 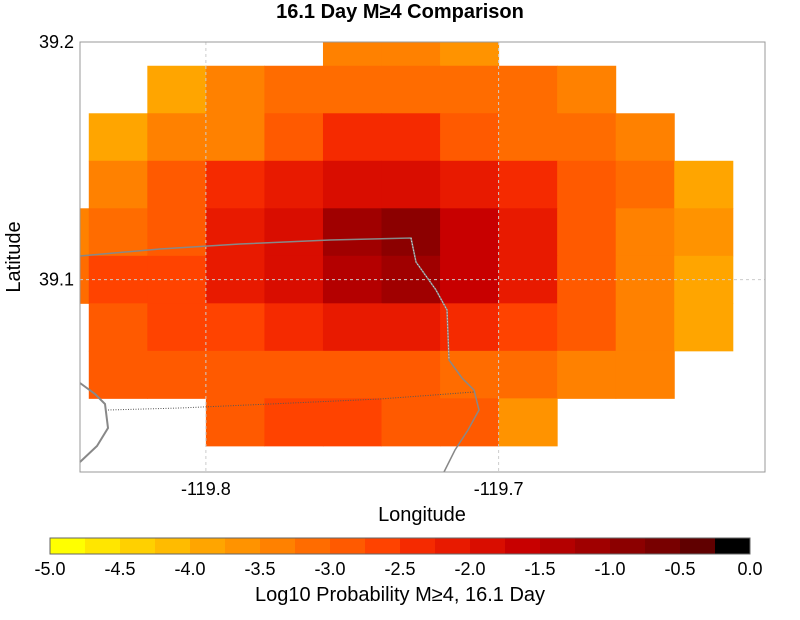 I want to click on colorbar-tick-label: -4.0, so click(x=189, y=569).